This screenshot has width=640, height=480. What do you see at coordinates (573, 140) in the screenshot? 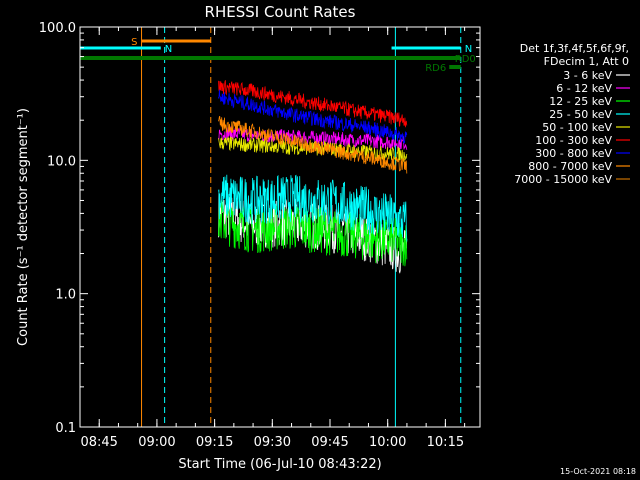
I see `legend-entry-5: 100 - 300 keV` at bounding box center [573, 140].